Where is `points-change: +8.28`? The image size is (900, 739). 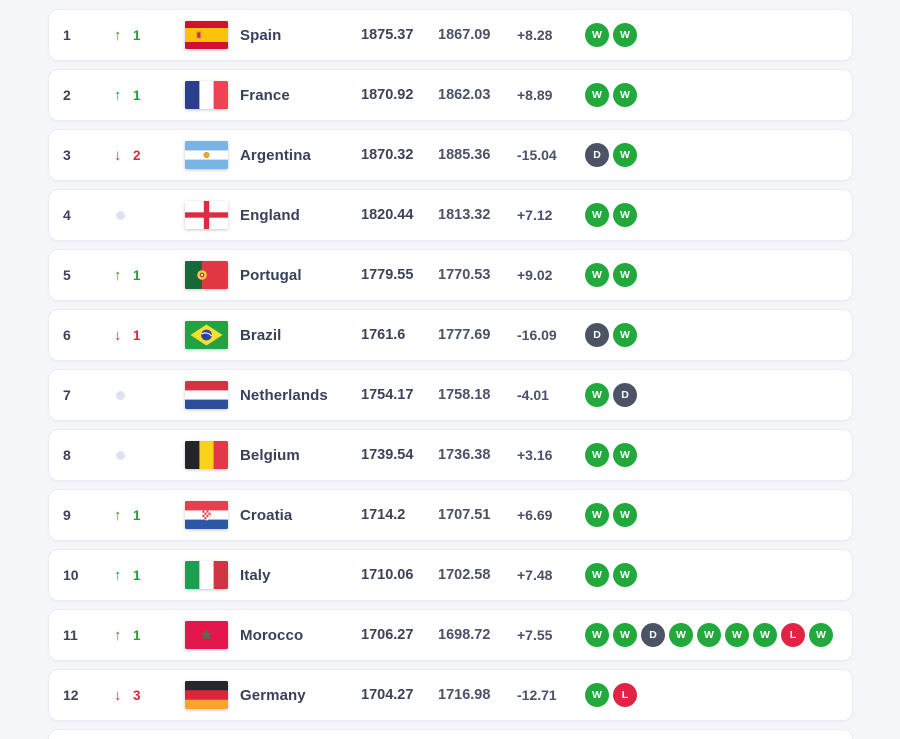 points-change: +8.28 is located at coordinates (535, 35).